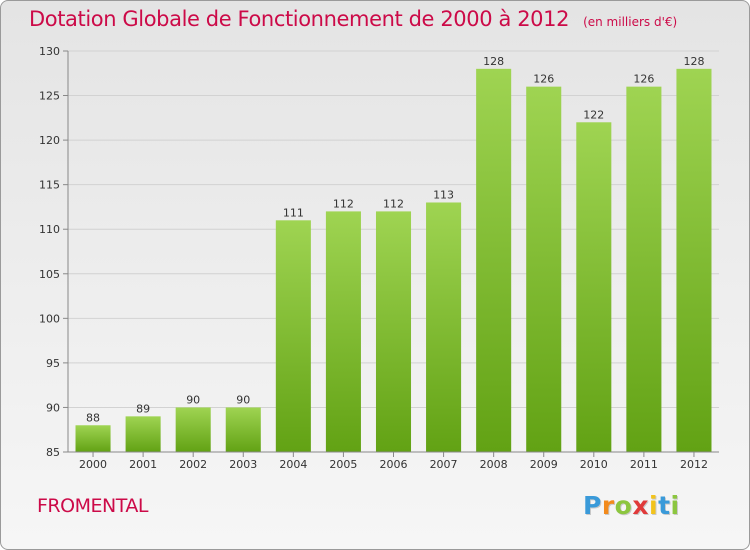 The width and height of the screenshot is (750, 550). I want to click on y-tick-label: 115, so click(49, 185).